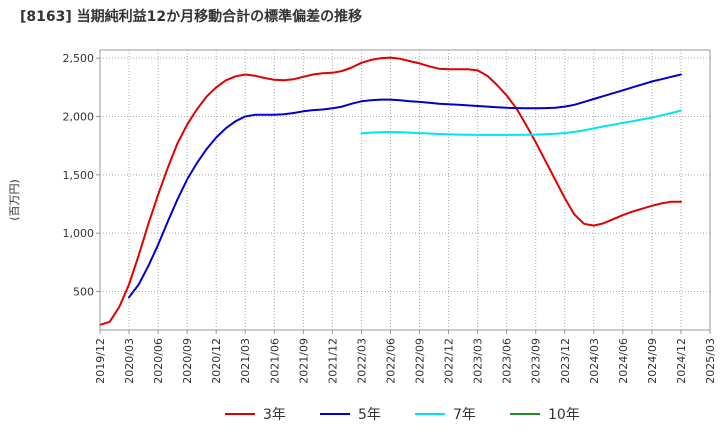 This screenshot has width=720, height=444. Describe the element at coordinates (216, 361) in the screenshot. I see `x-tick-label: 2020/12` at that location.